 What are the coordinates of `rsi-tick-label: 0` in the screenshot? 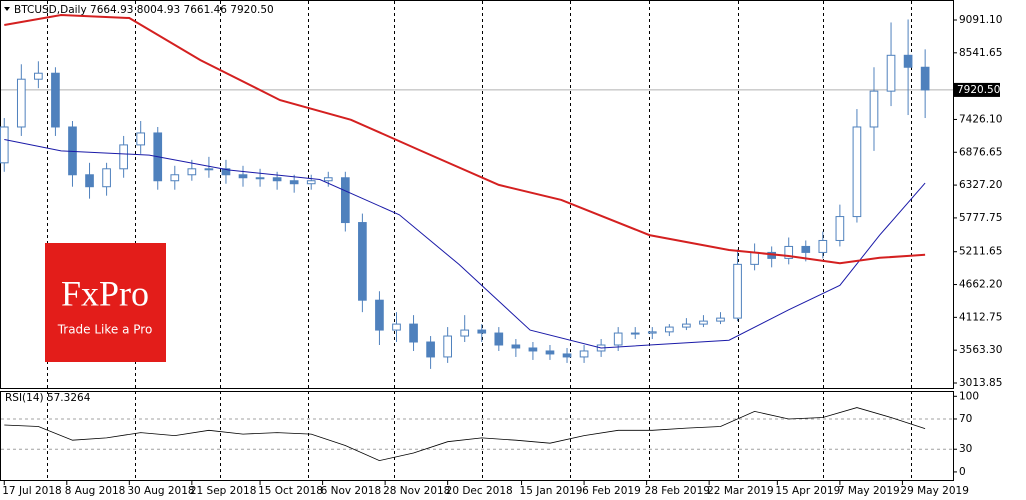 It's located at (962, 472).